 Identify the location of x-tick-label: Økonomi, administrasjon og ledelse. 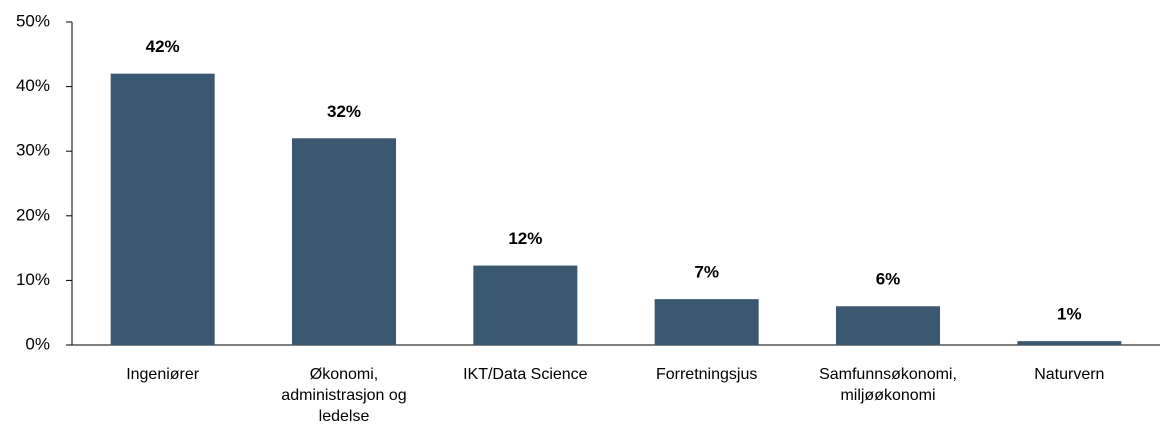
(344, 395).